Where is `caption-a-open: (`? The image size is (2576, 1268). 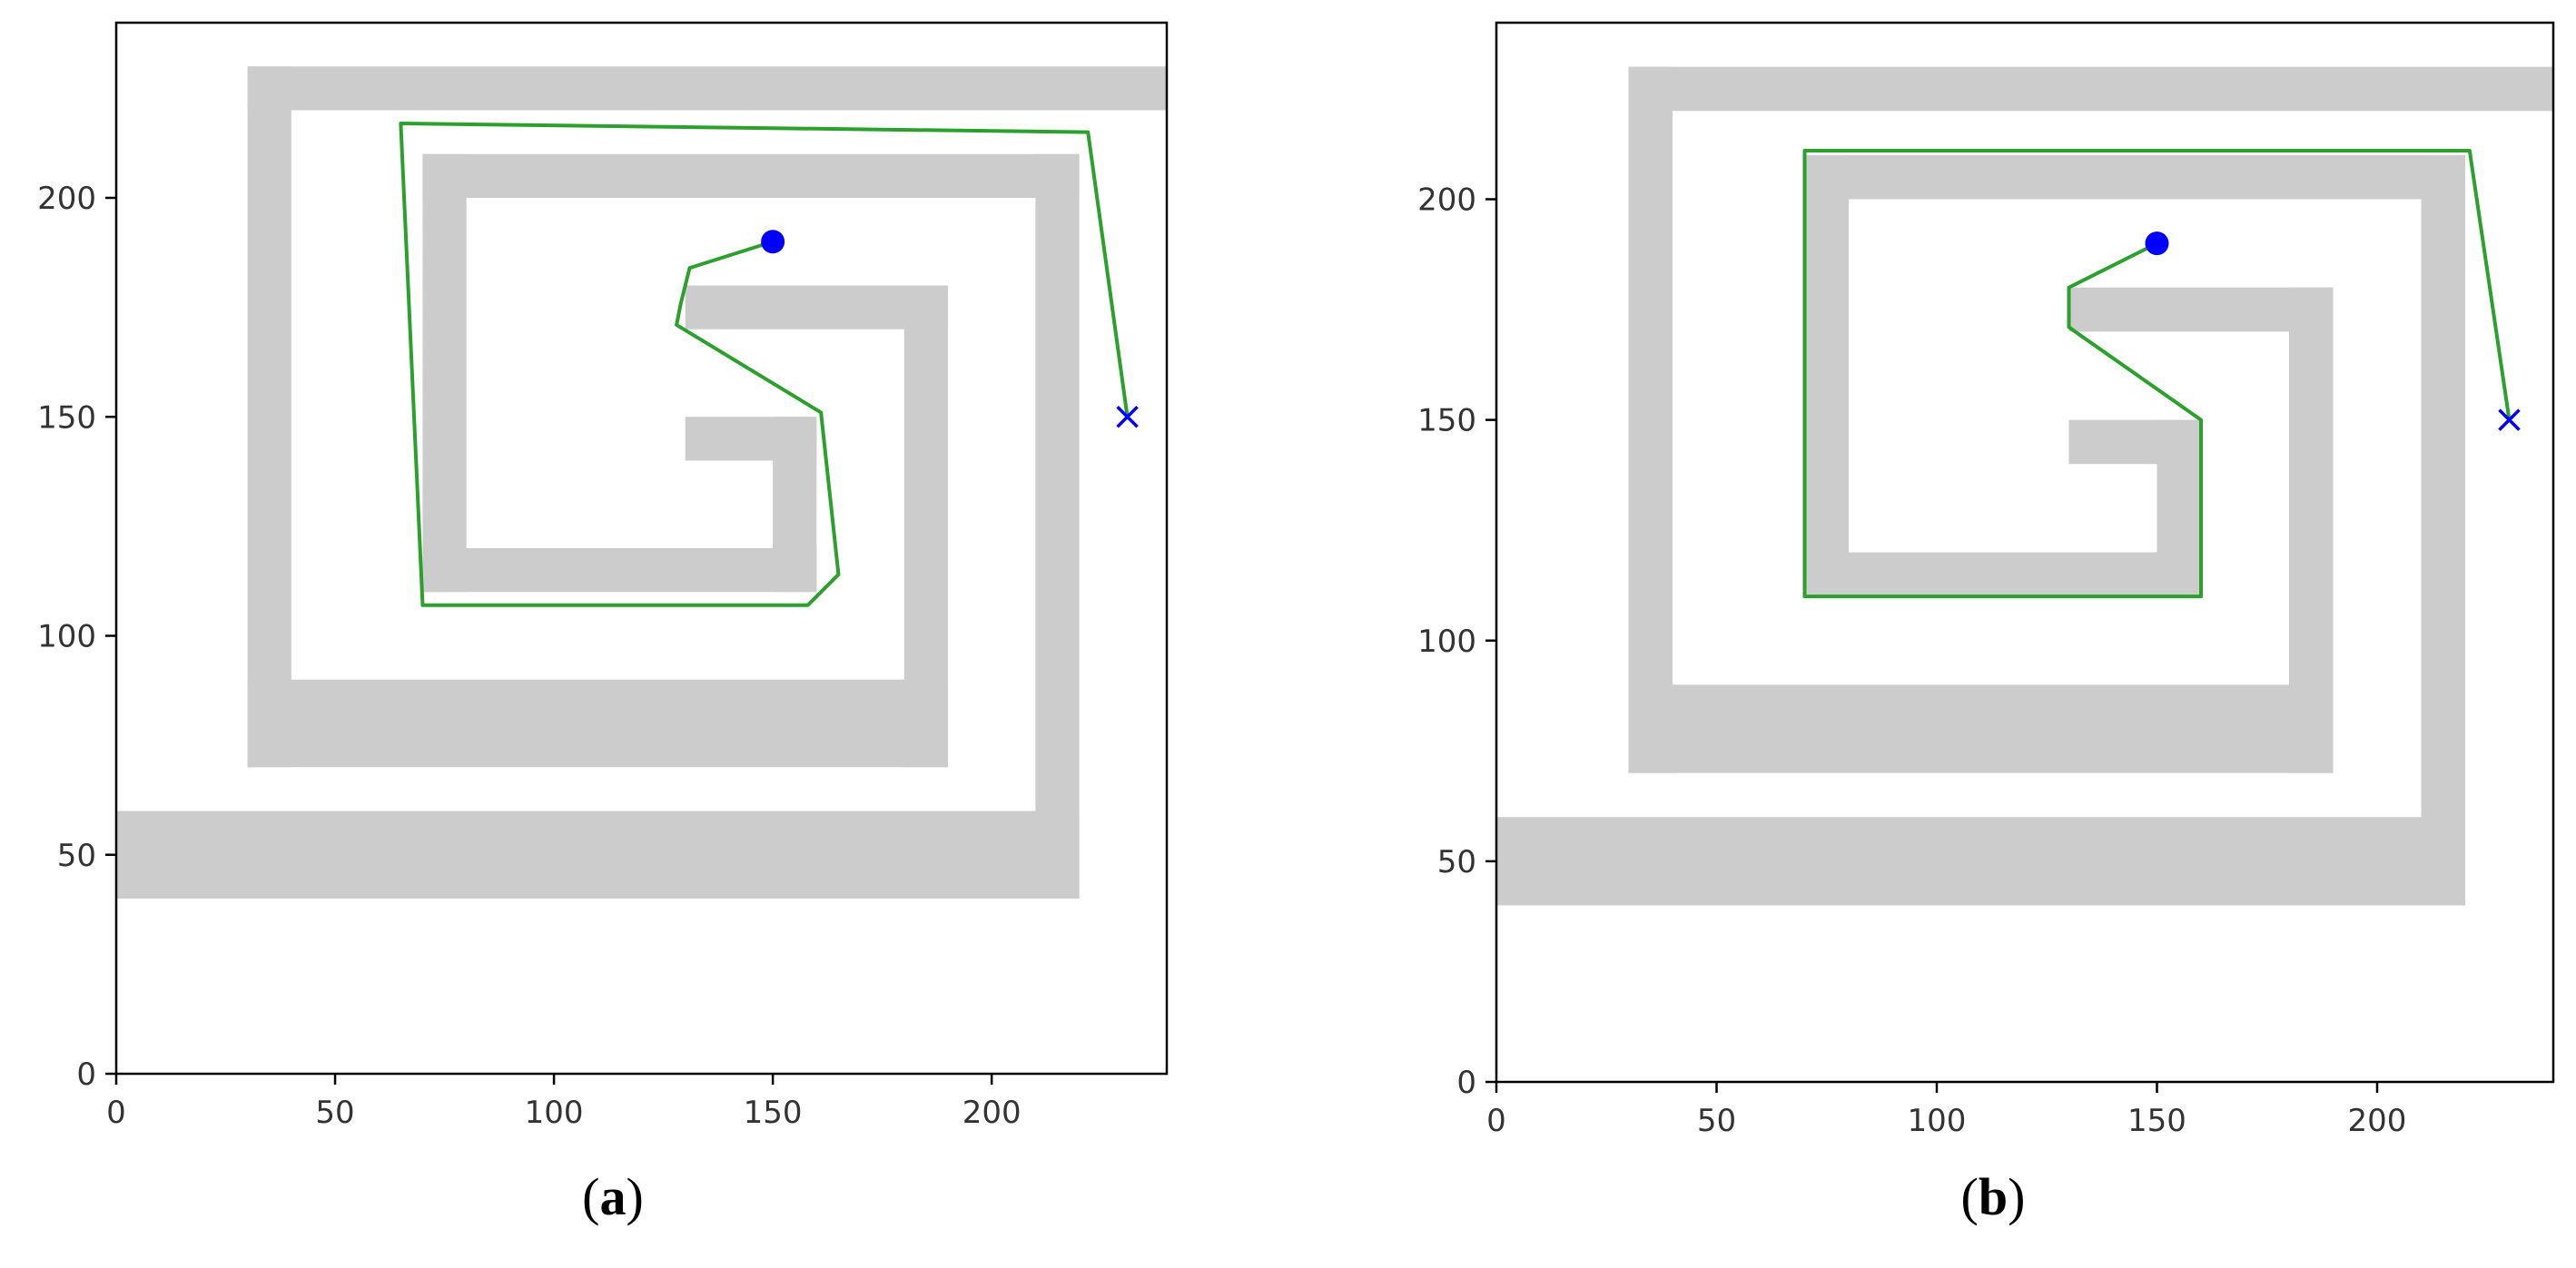 caption-a-open: ( is located at coordinates (591, 1196).